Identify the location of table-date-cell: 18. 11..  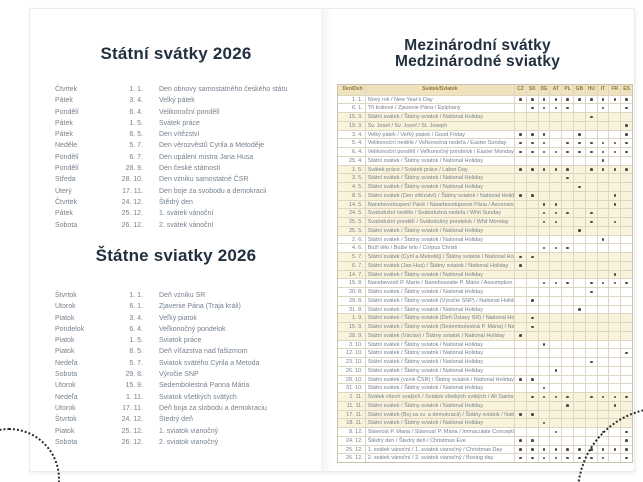
(354, 423).